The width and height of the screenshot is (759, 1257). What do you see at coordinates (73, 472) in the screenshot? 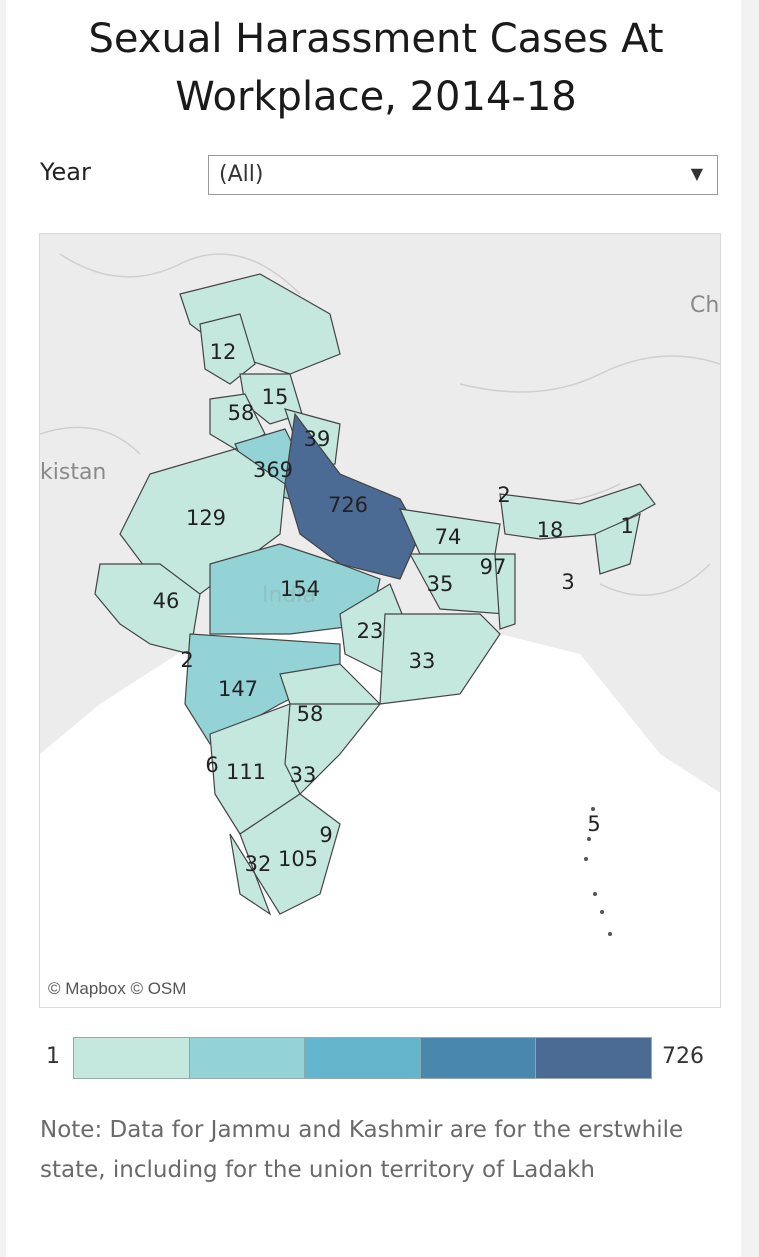
I see `country-label-pakistan: kistan` at bounding box center [73, 472].